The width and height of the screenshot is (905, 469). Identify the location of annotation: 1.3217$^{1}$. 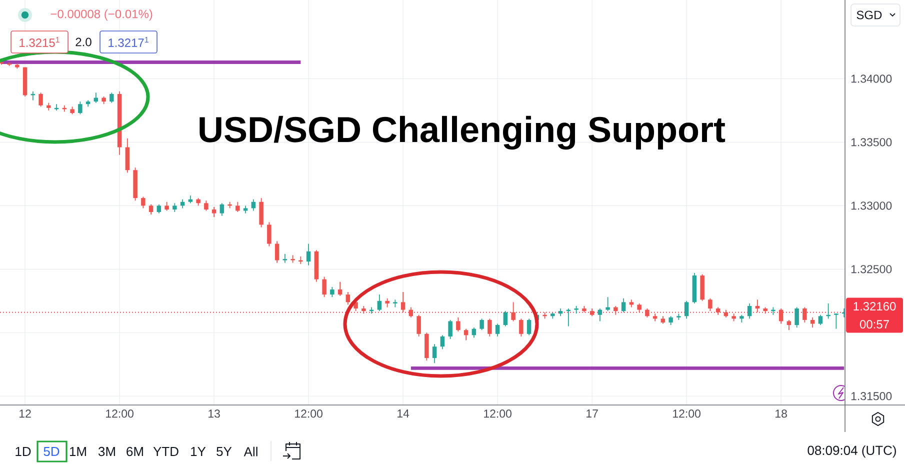
(128, 42).